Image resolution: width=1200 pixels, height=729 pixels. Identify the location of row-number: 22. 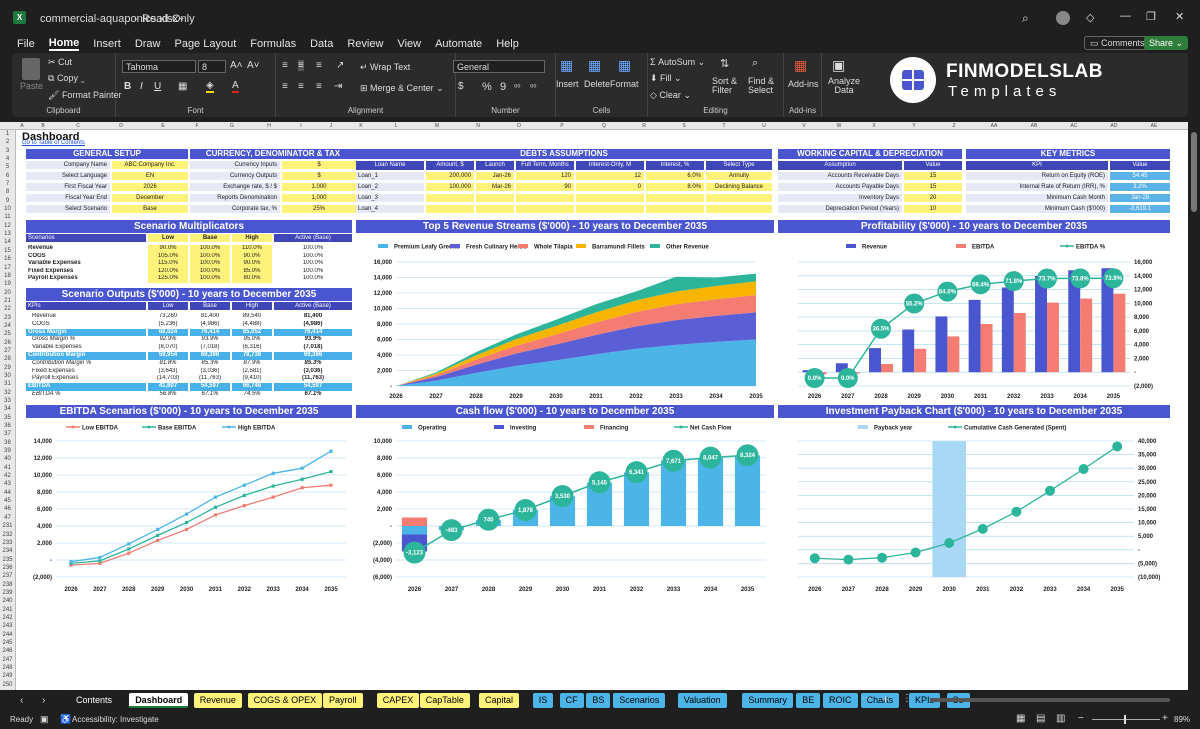
(7, 309).